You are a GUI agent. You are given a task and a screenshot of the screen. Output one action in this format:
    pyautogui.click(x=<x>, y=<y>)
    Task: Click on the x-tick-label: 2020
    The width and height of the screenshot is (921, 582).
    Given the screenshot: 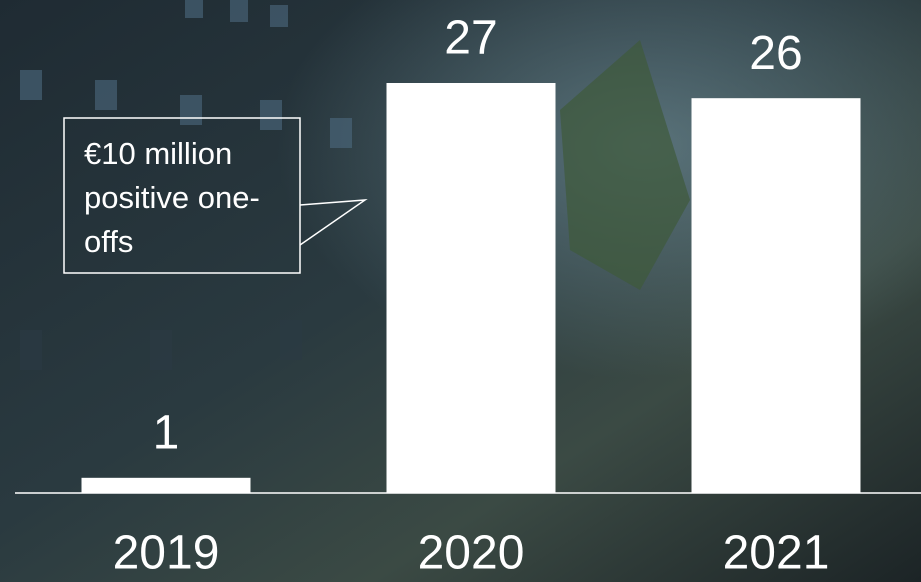 What is the action you would take?
    pyautogui.click(x=471, y=553)
    